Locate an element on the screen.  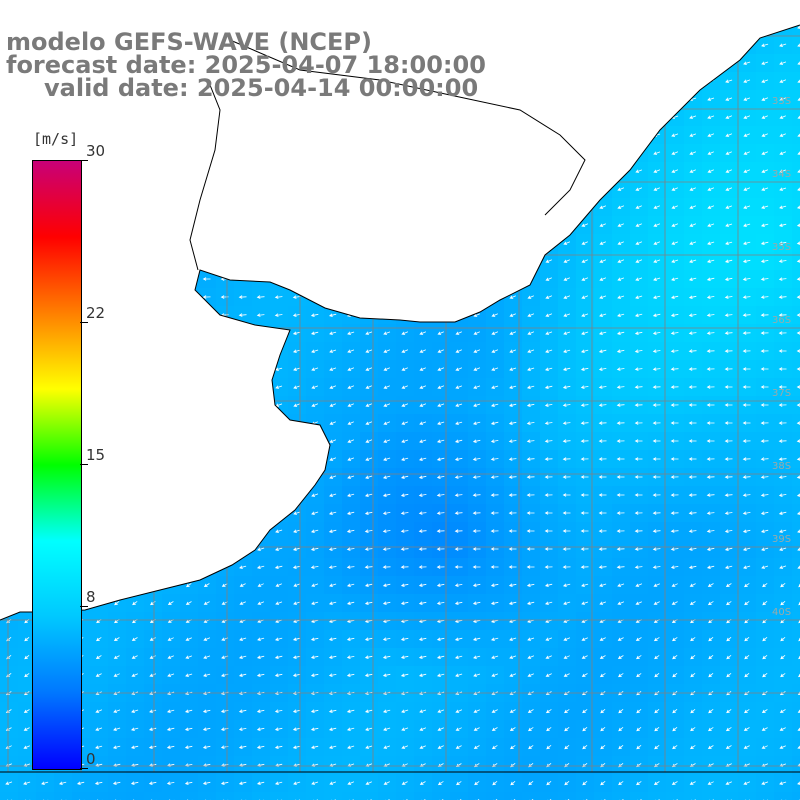
latitude-label: 39S is located at coordinates (781, 539).